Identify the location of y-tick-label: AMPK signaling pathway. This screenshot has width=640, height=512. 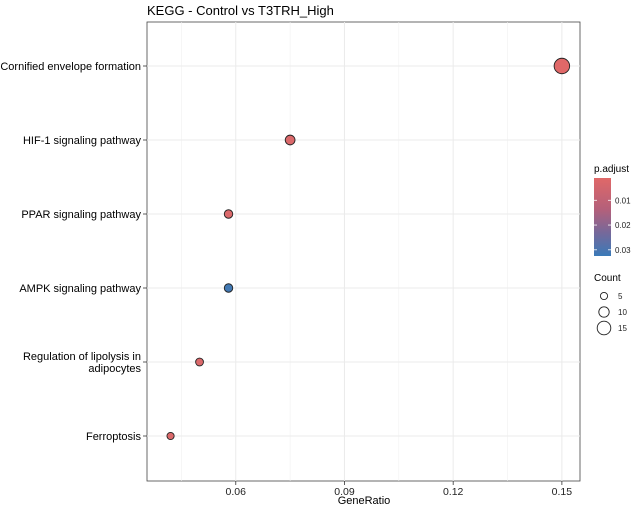
(80, 289).